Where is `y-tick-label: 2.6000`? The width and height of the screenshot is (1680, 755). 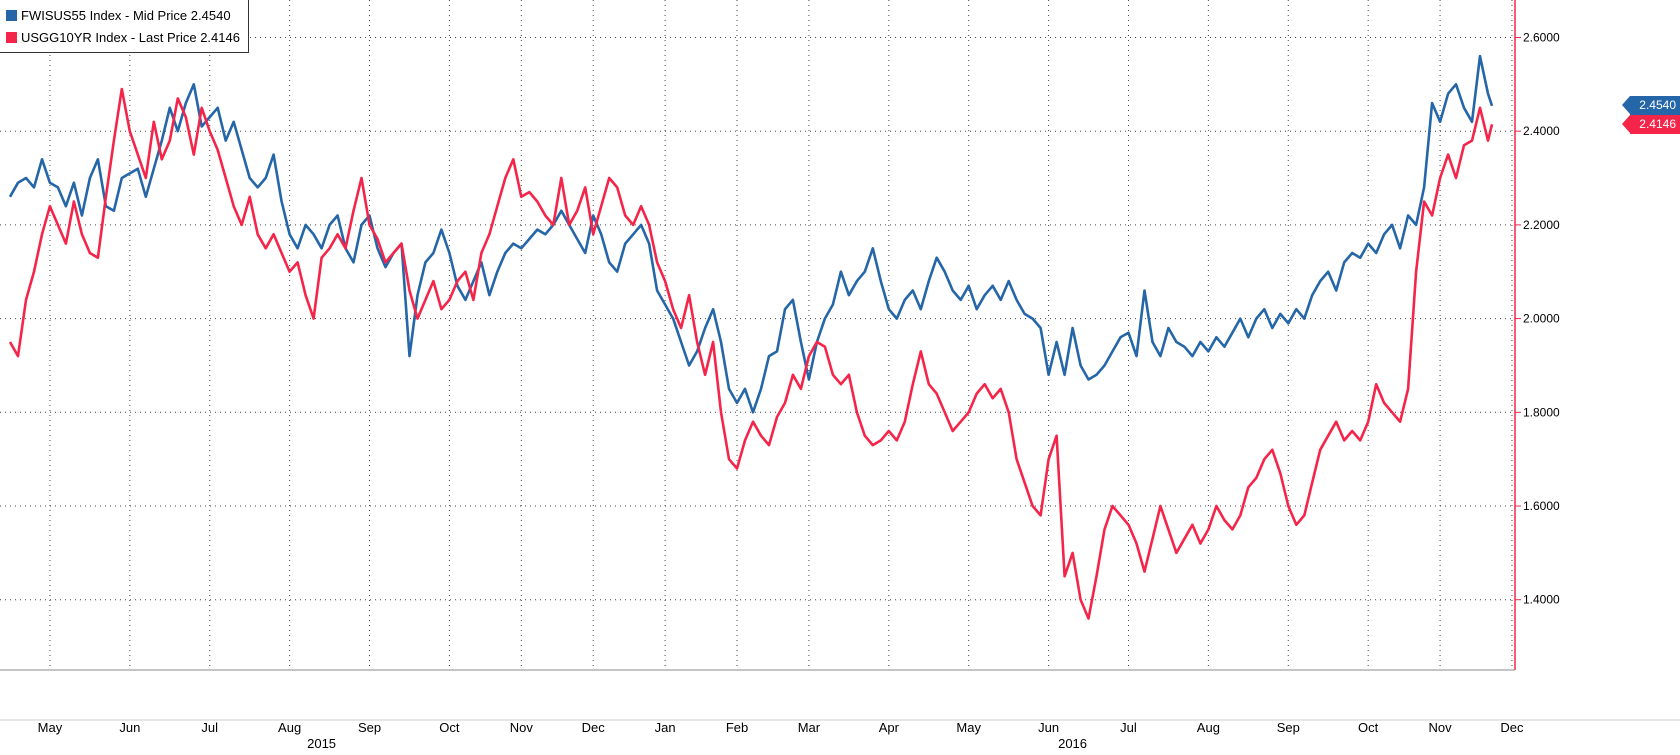 y-tick-label: 2.6000 is located at coordinates (1541, 37).